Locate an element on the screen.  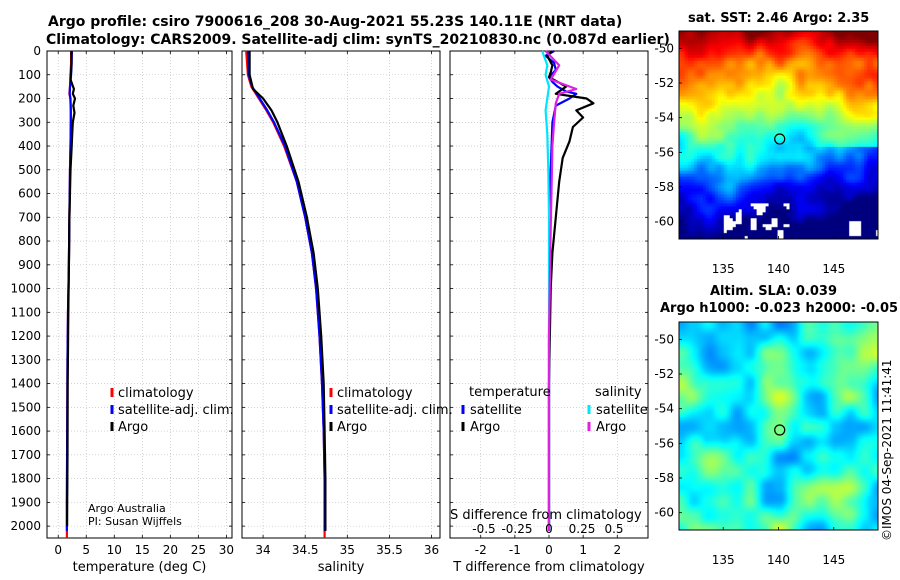
y-tick-label: 1400 is located at coordinates (25, 384).